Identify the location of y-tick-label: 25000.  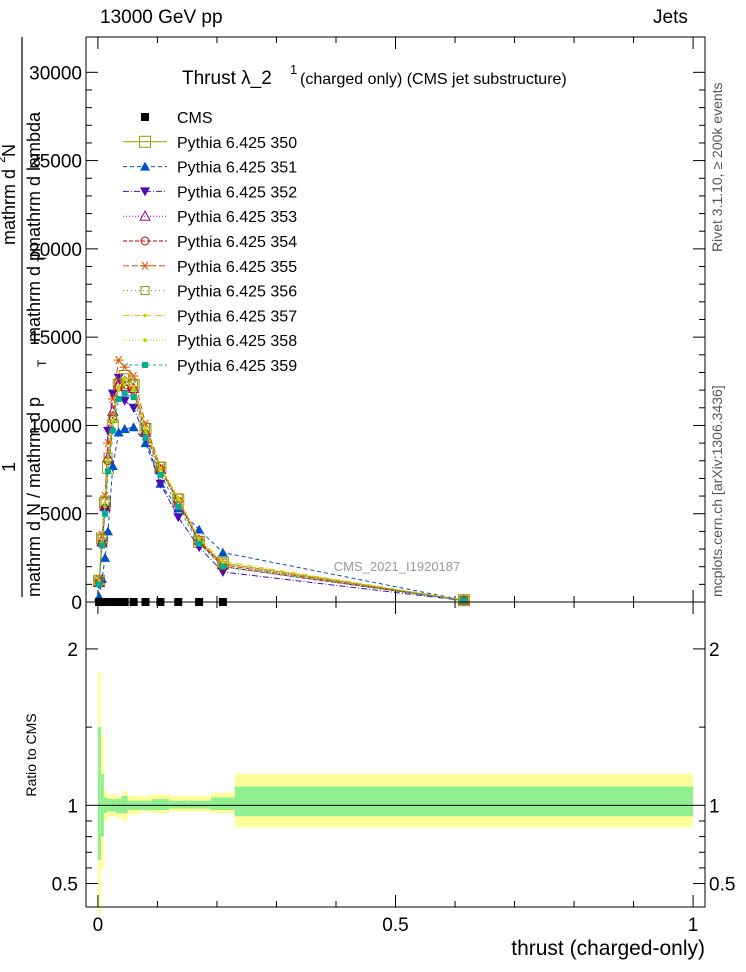
(55, 162).